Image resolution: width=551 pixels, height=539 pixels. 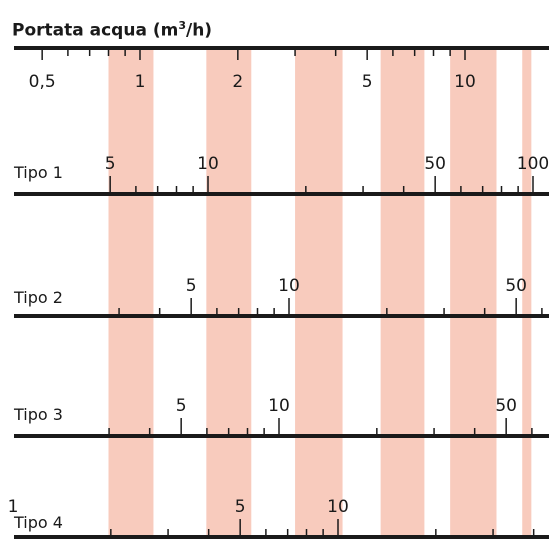 I want to click on top-axis-tick-label: 10, so click(x=465, y=82).